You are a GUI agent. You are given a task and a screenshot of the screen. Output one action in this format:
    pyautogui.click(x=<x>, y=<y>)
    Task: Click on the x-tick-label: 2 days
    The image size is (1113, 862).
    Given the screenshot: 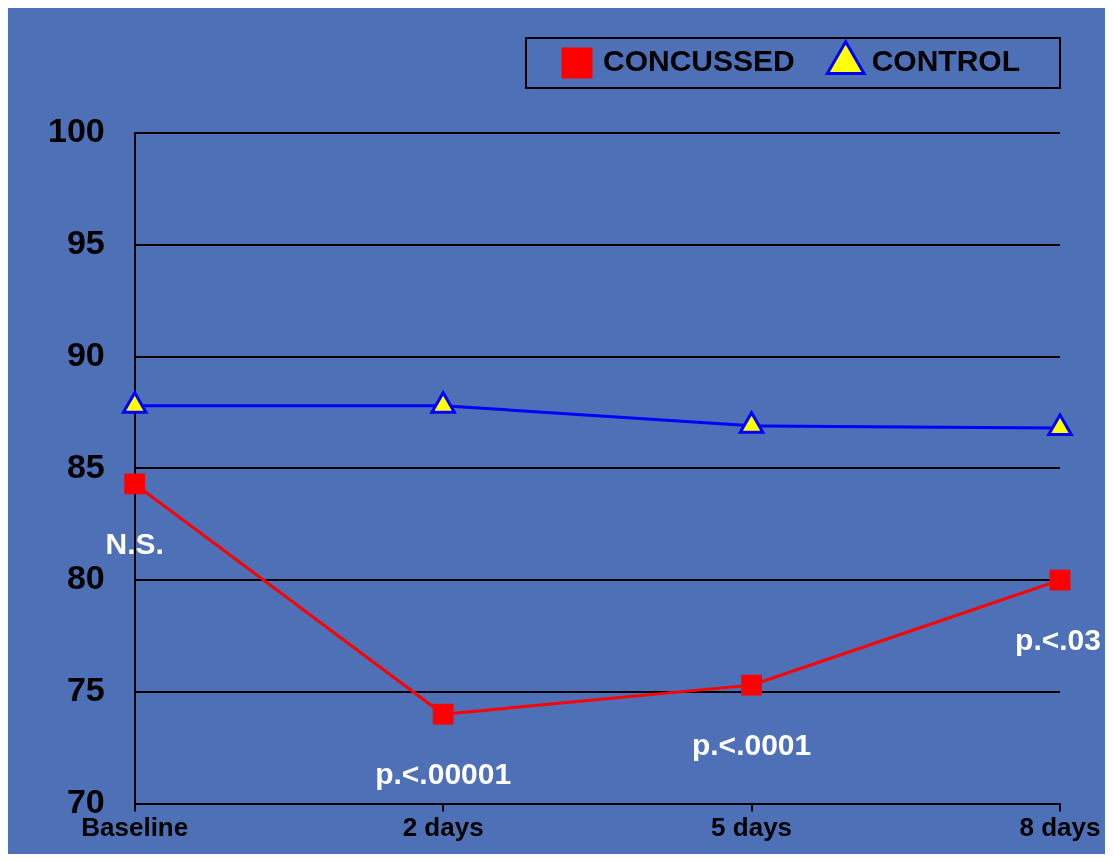 What is the action you would take?
    pyautogui.click(x=443, y=827)
    